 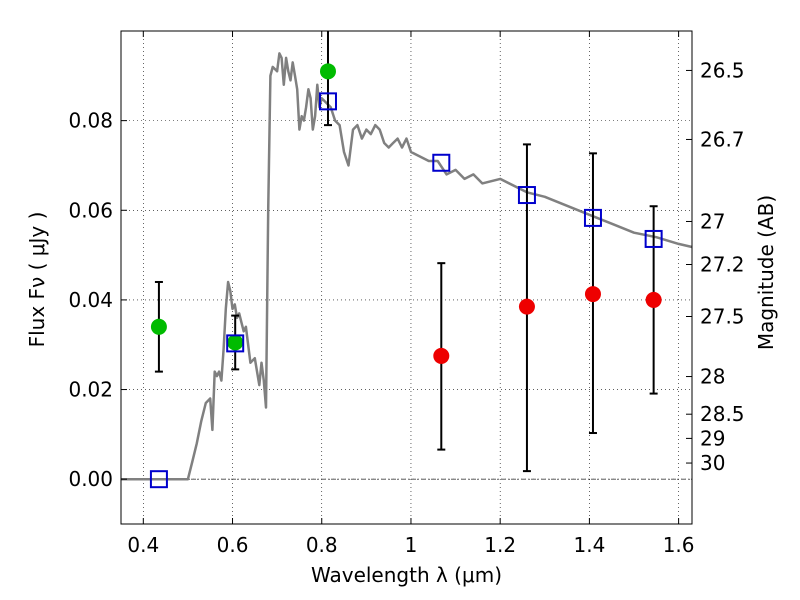 I want to click on y-axis-ticks: 0.00 0.02 0.04 0.06 0.08, so click(x=97, y=300).